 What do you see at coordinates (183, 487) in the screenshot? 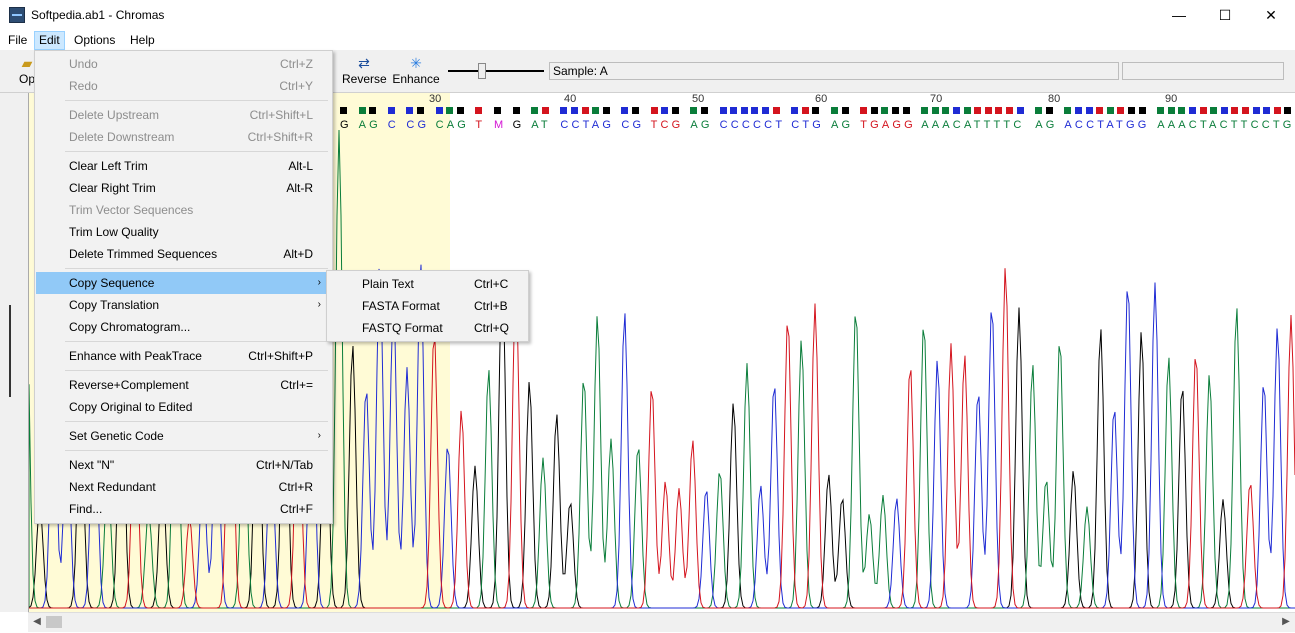
I see `menu-item-next-redundant: Next Redundant Ctrl+R` at bounding box center [183, 487].